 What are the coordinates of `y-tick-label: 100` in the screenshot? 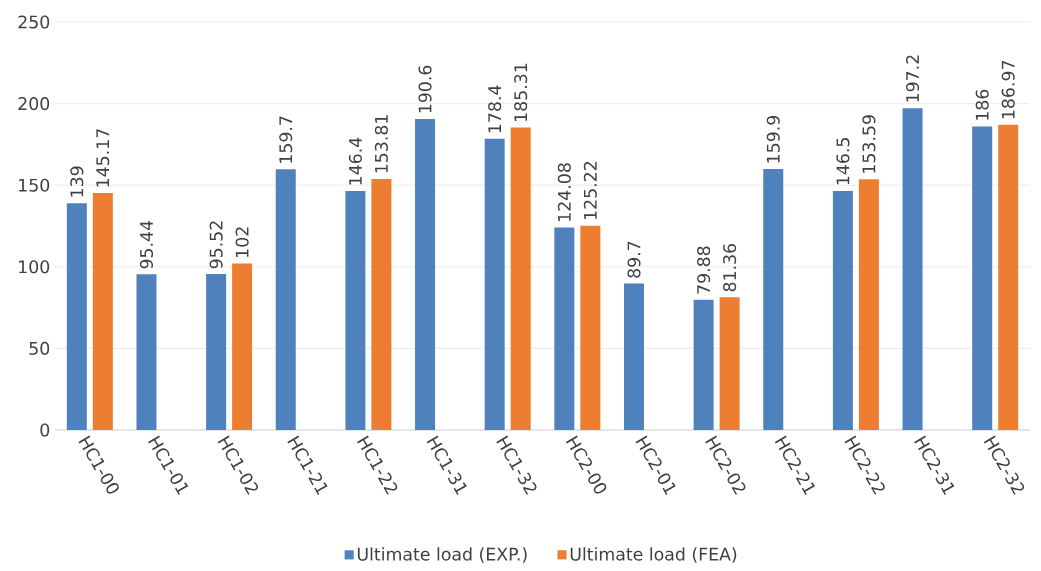 It's located at (34, 267).